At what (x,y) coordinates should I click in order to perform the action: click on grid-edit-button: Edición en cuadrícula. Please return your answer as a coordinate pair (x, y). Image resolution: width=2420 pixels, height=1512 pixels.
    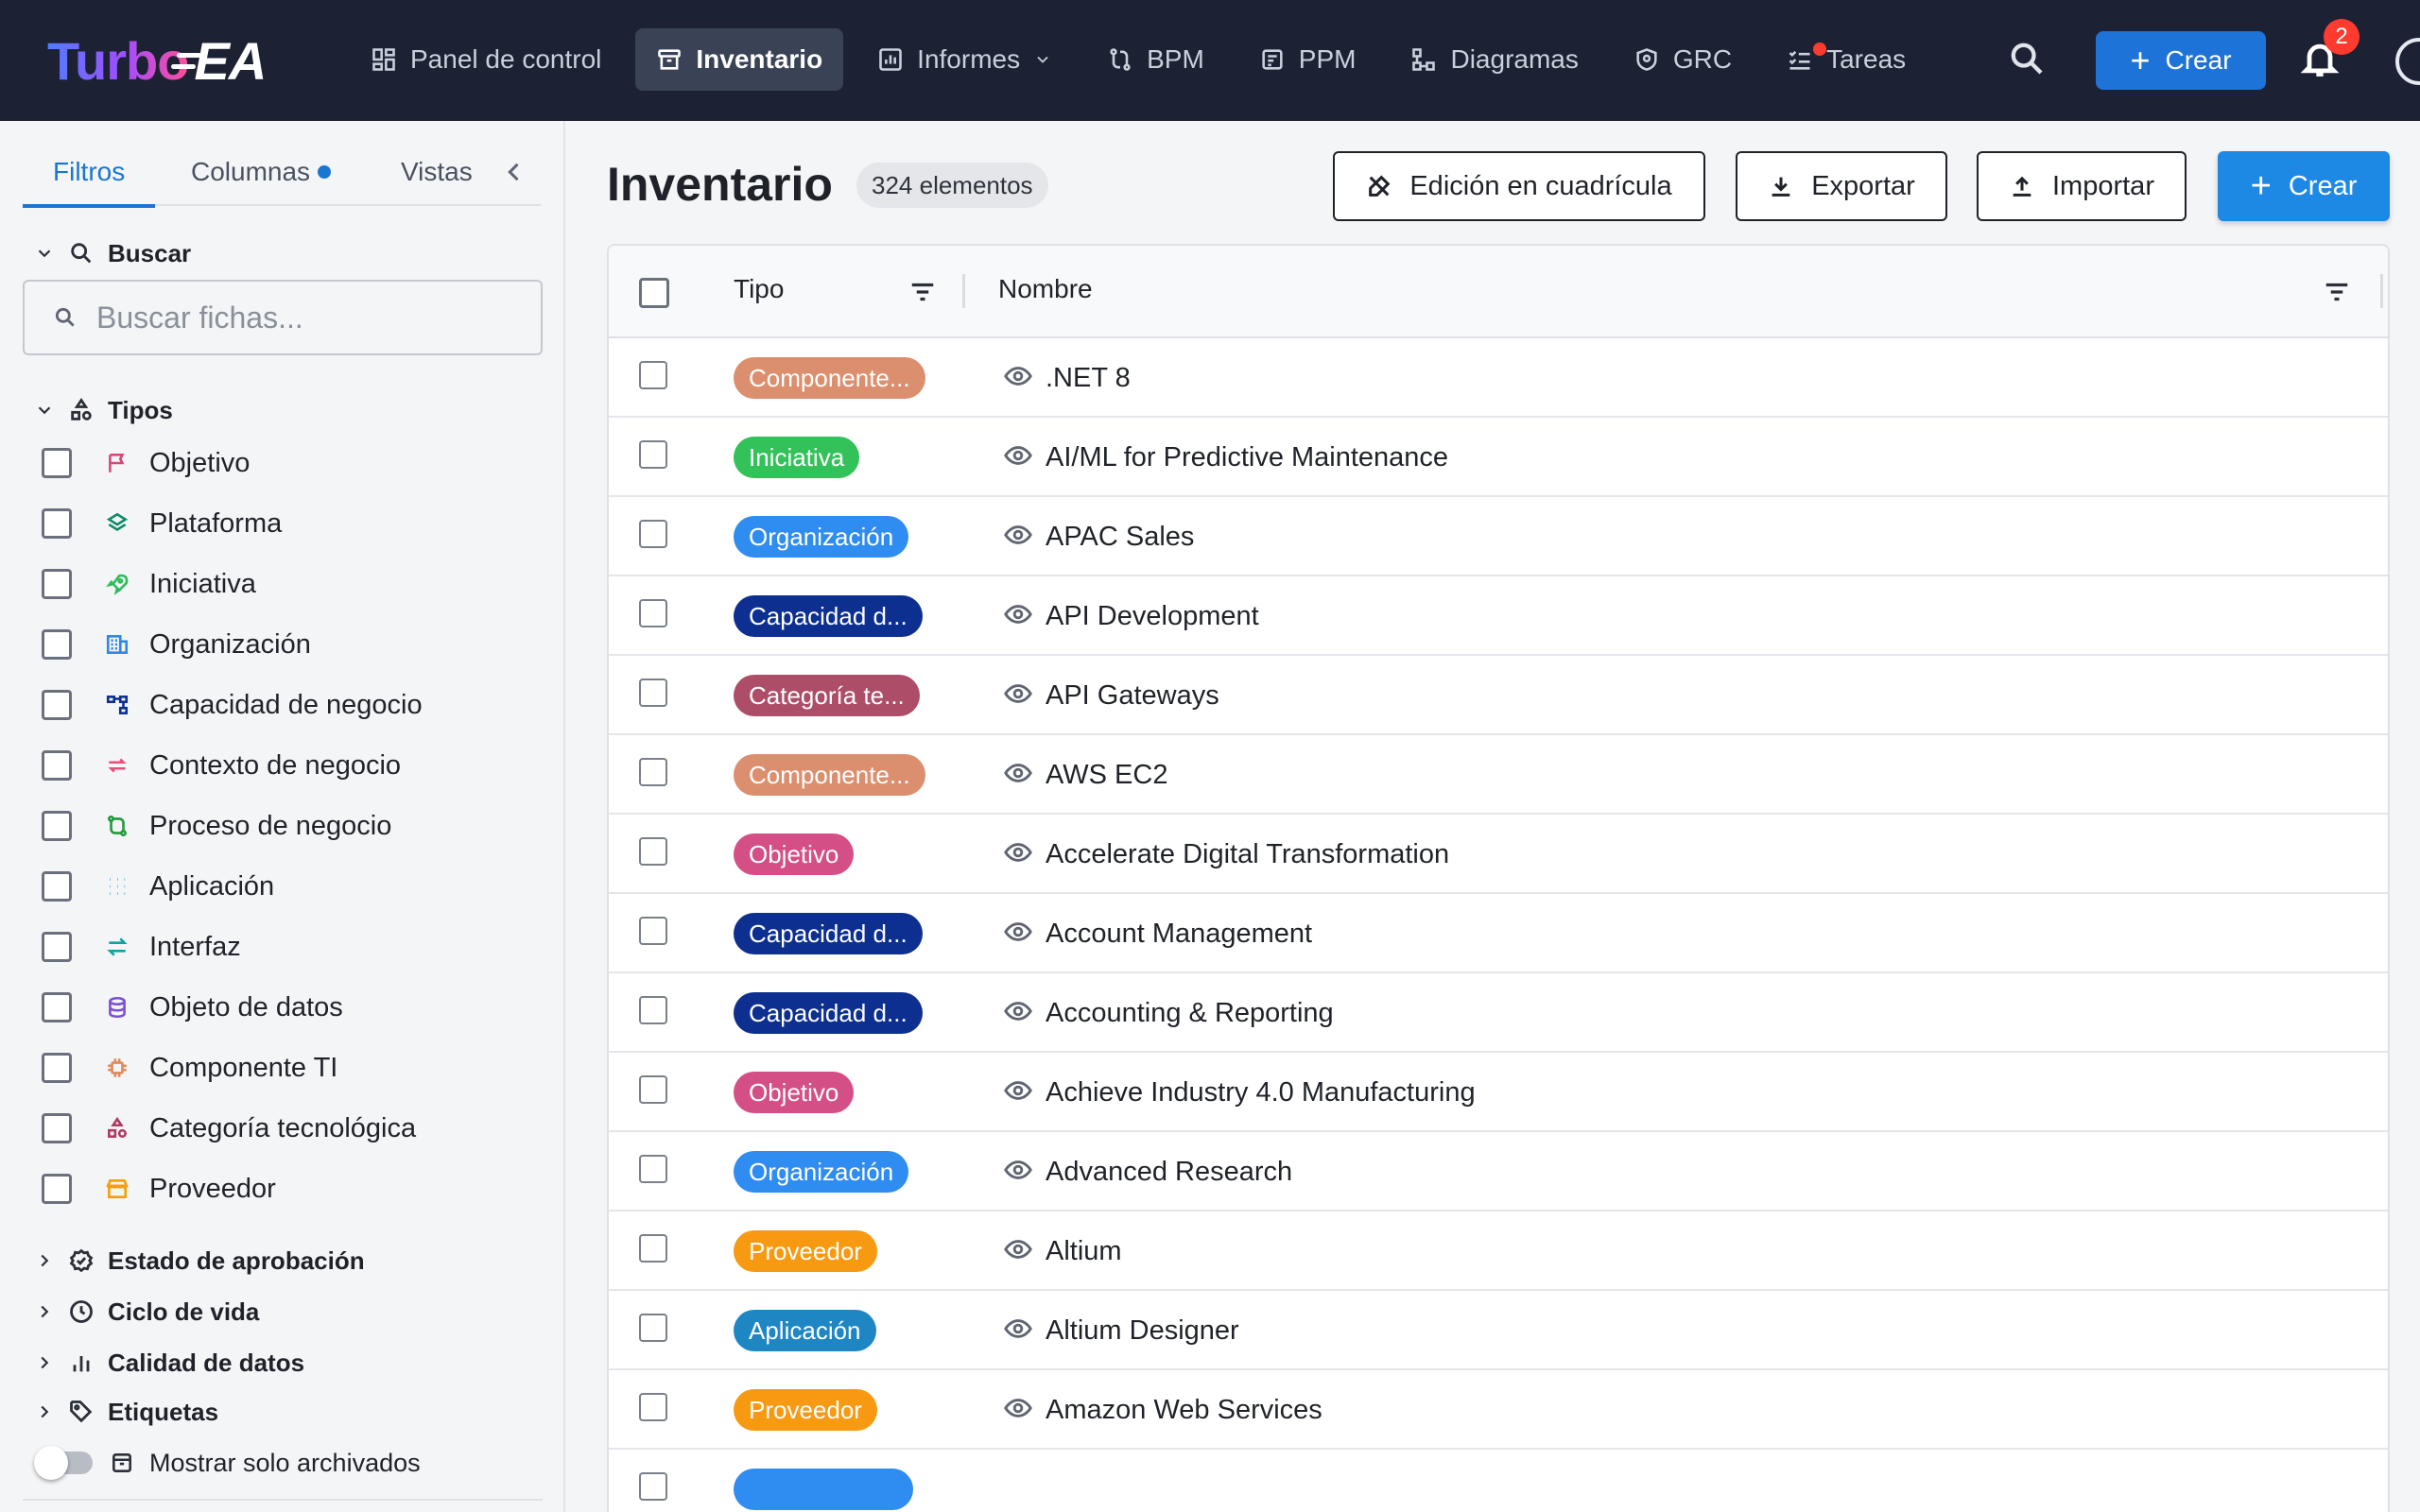
    Looking at the image, I should click on (1519, 186).